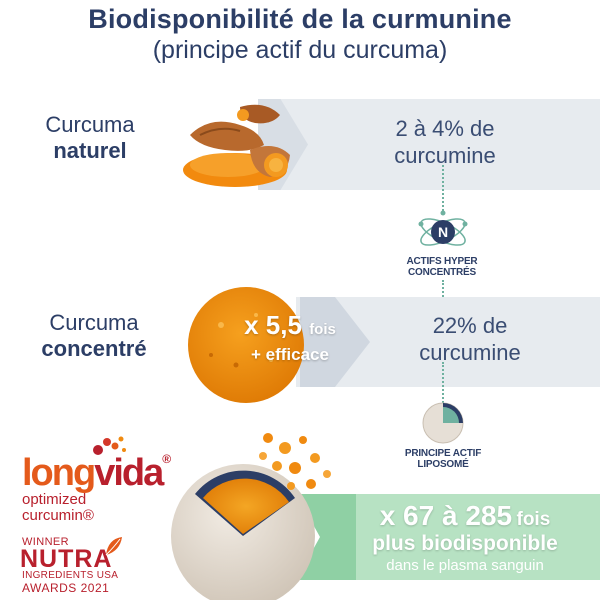 The image size is (600, 600). What do you see at coordinates (443, 423) in the screenshot?
I see `liposome-icon` at bounding box center [443, 423].